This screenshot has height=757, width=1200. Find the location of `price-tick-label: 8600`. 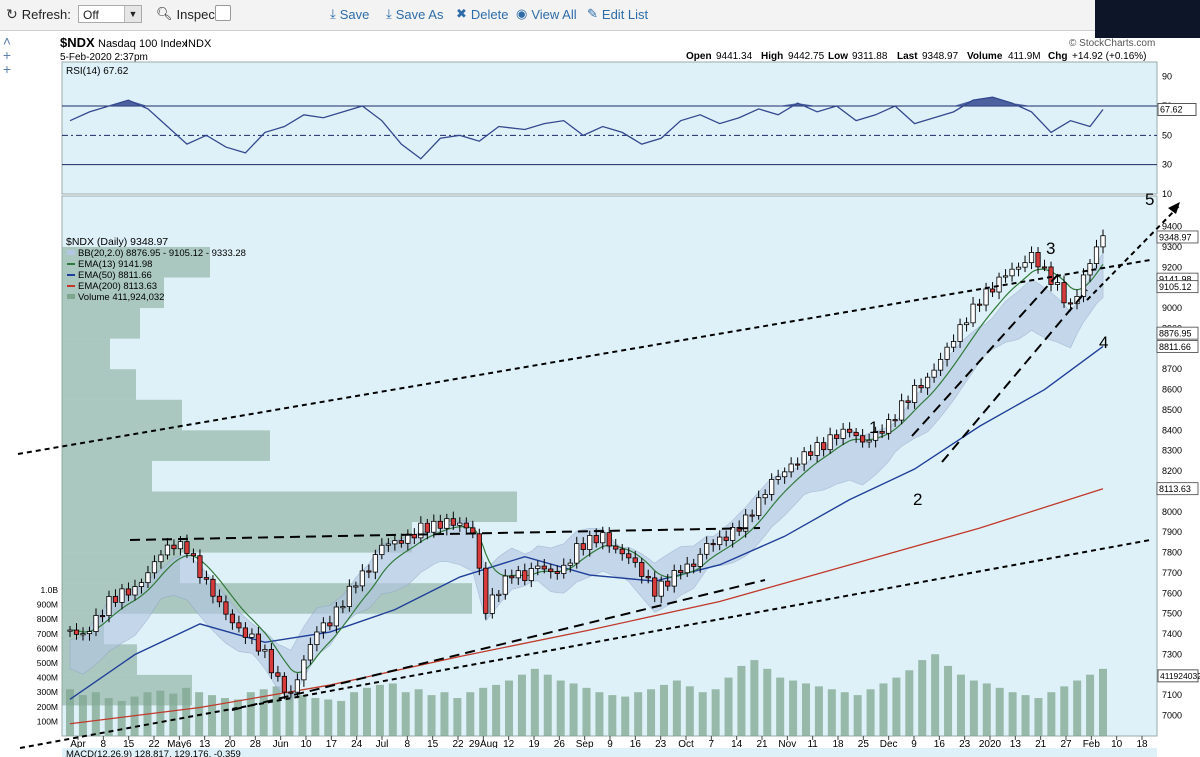

price-tick-label: 8600 is located at coordinates (1172, 390).